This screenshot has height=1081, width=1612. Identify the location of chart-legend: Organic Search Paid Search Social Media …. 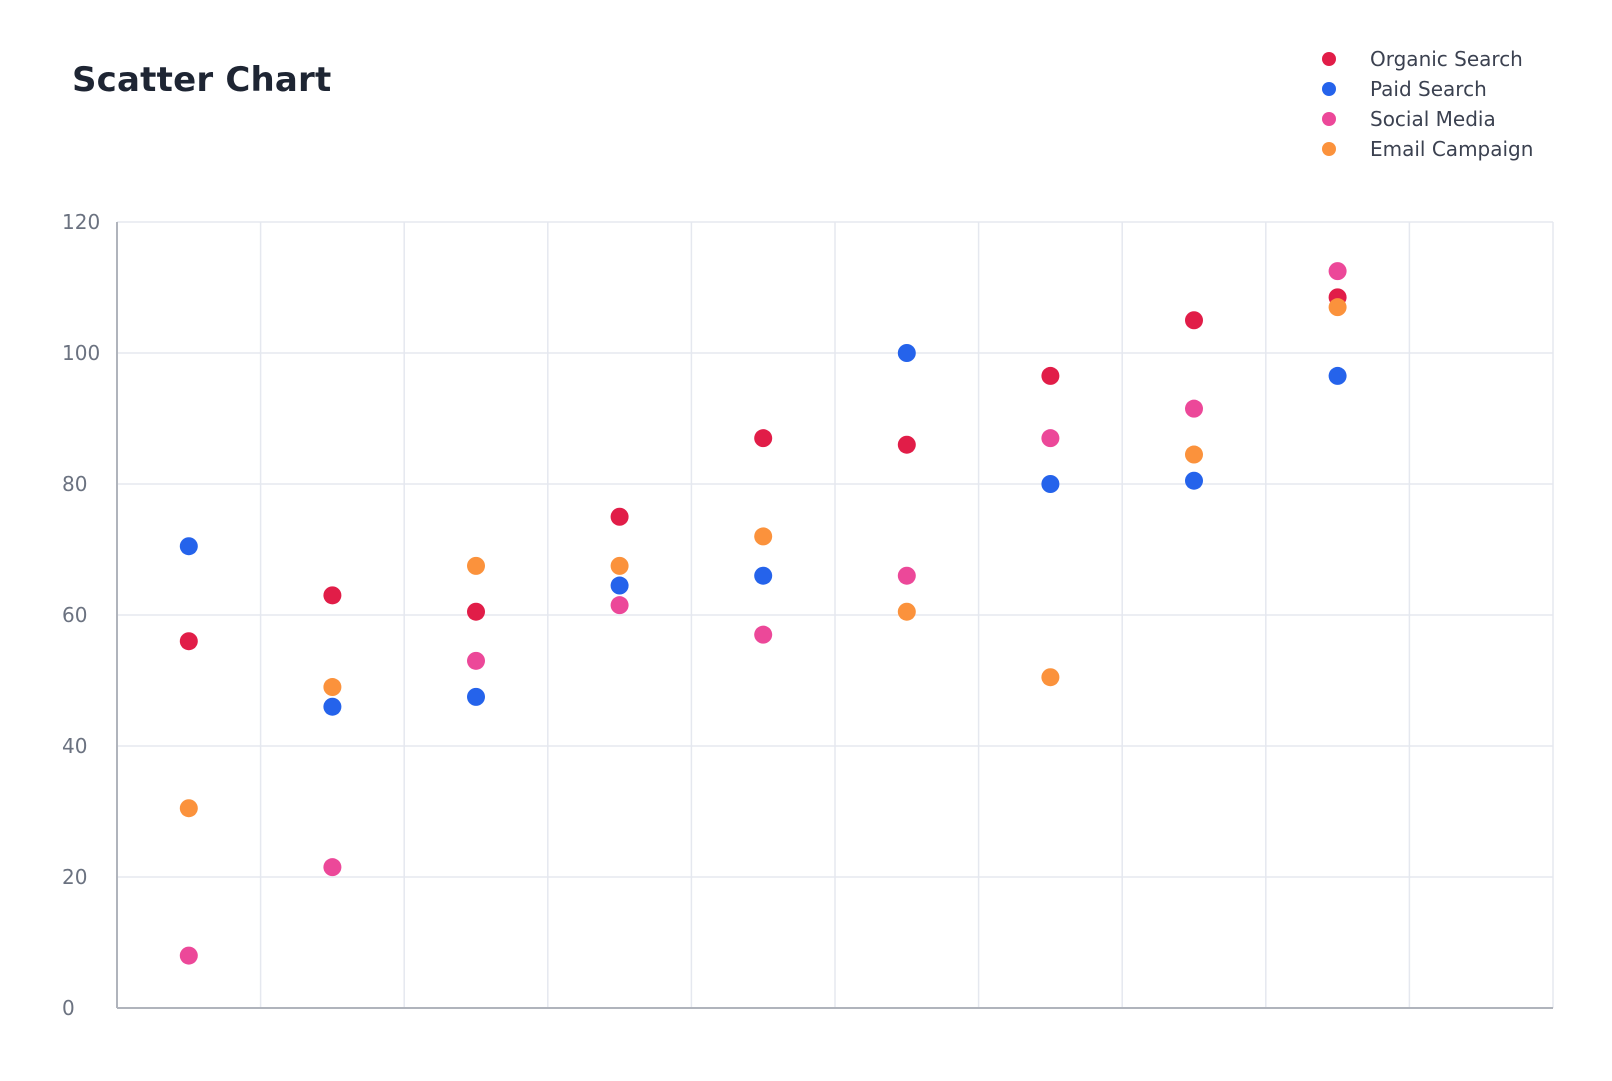
(1427, 104).